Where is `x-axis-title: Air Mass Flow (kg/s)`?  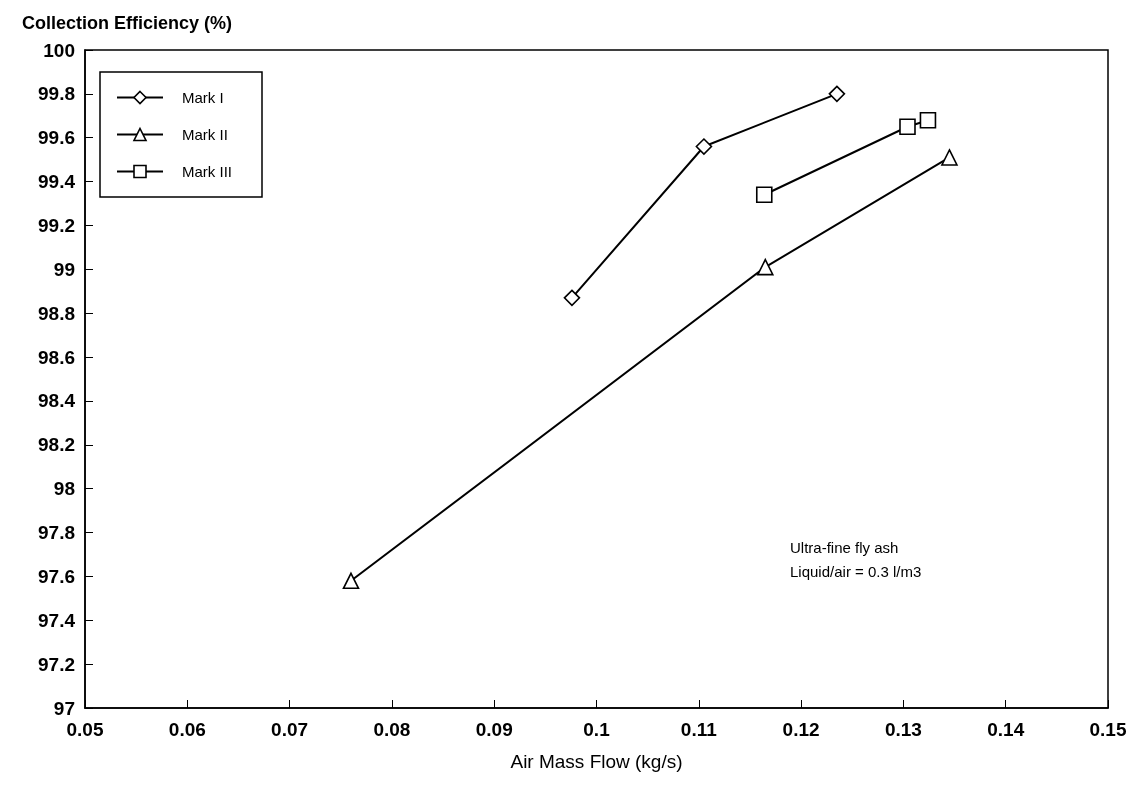 x-axis-title: Air Mass Flow (kg/s) is located at coordinates (596, 761).